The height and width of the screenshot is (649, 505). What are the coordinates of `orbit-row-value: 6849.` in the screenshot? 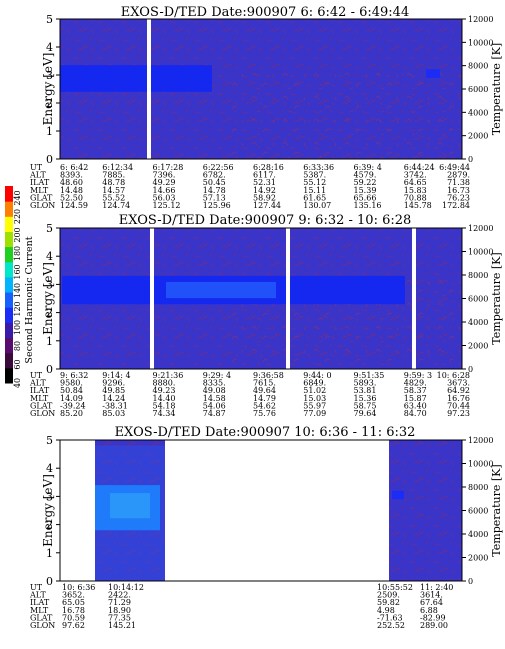 It's located at (314, 383).